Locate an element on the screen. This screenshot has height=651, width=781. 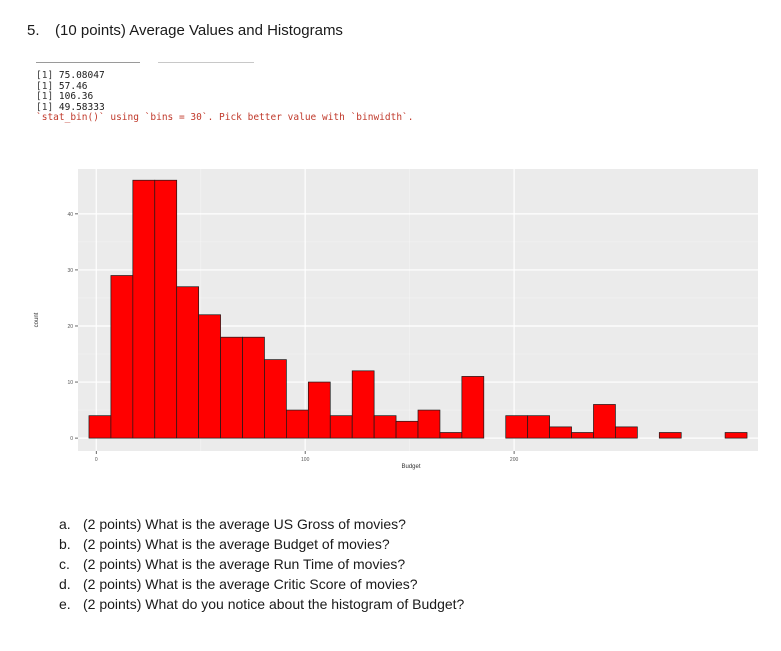
question-number: 5. is located at coordinates (33, 30).